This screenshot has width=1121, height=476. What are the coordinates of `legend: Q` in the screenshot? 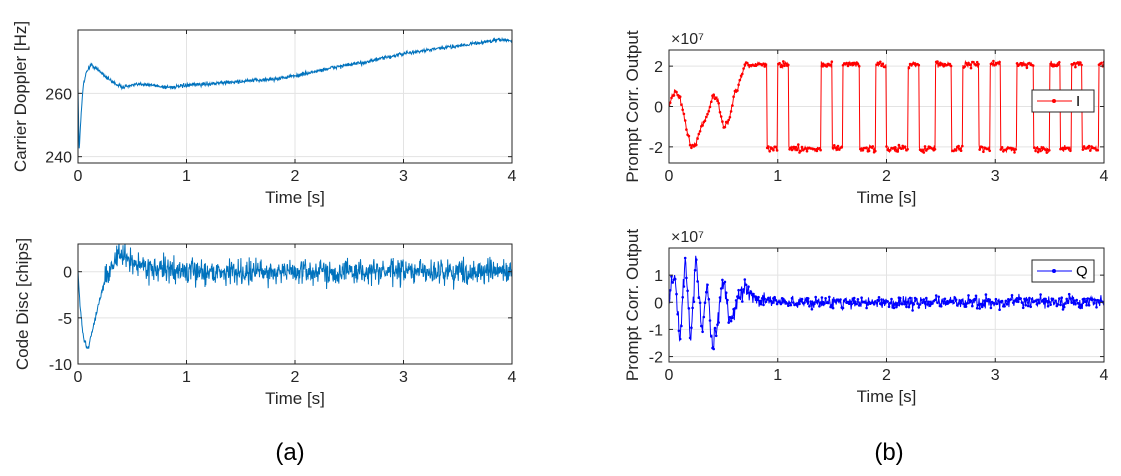 It's located at (1063, 271).